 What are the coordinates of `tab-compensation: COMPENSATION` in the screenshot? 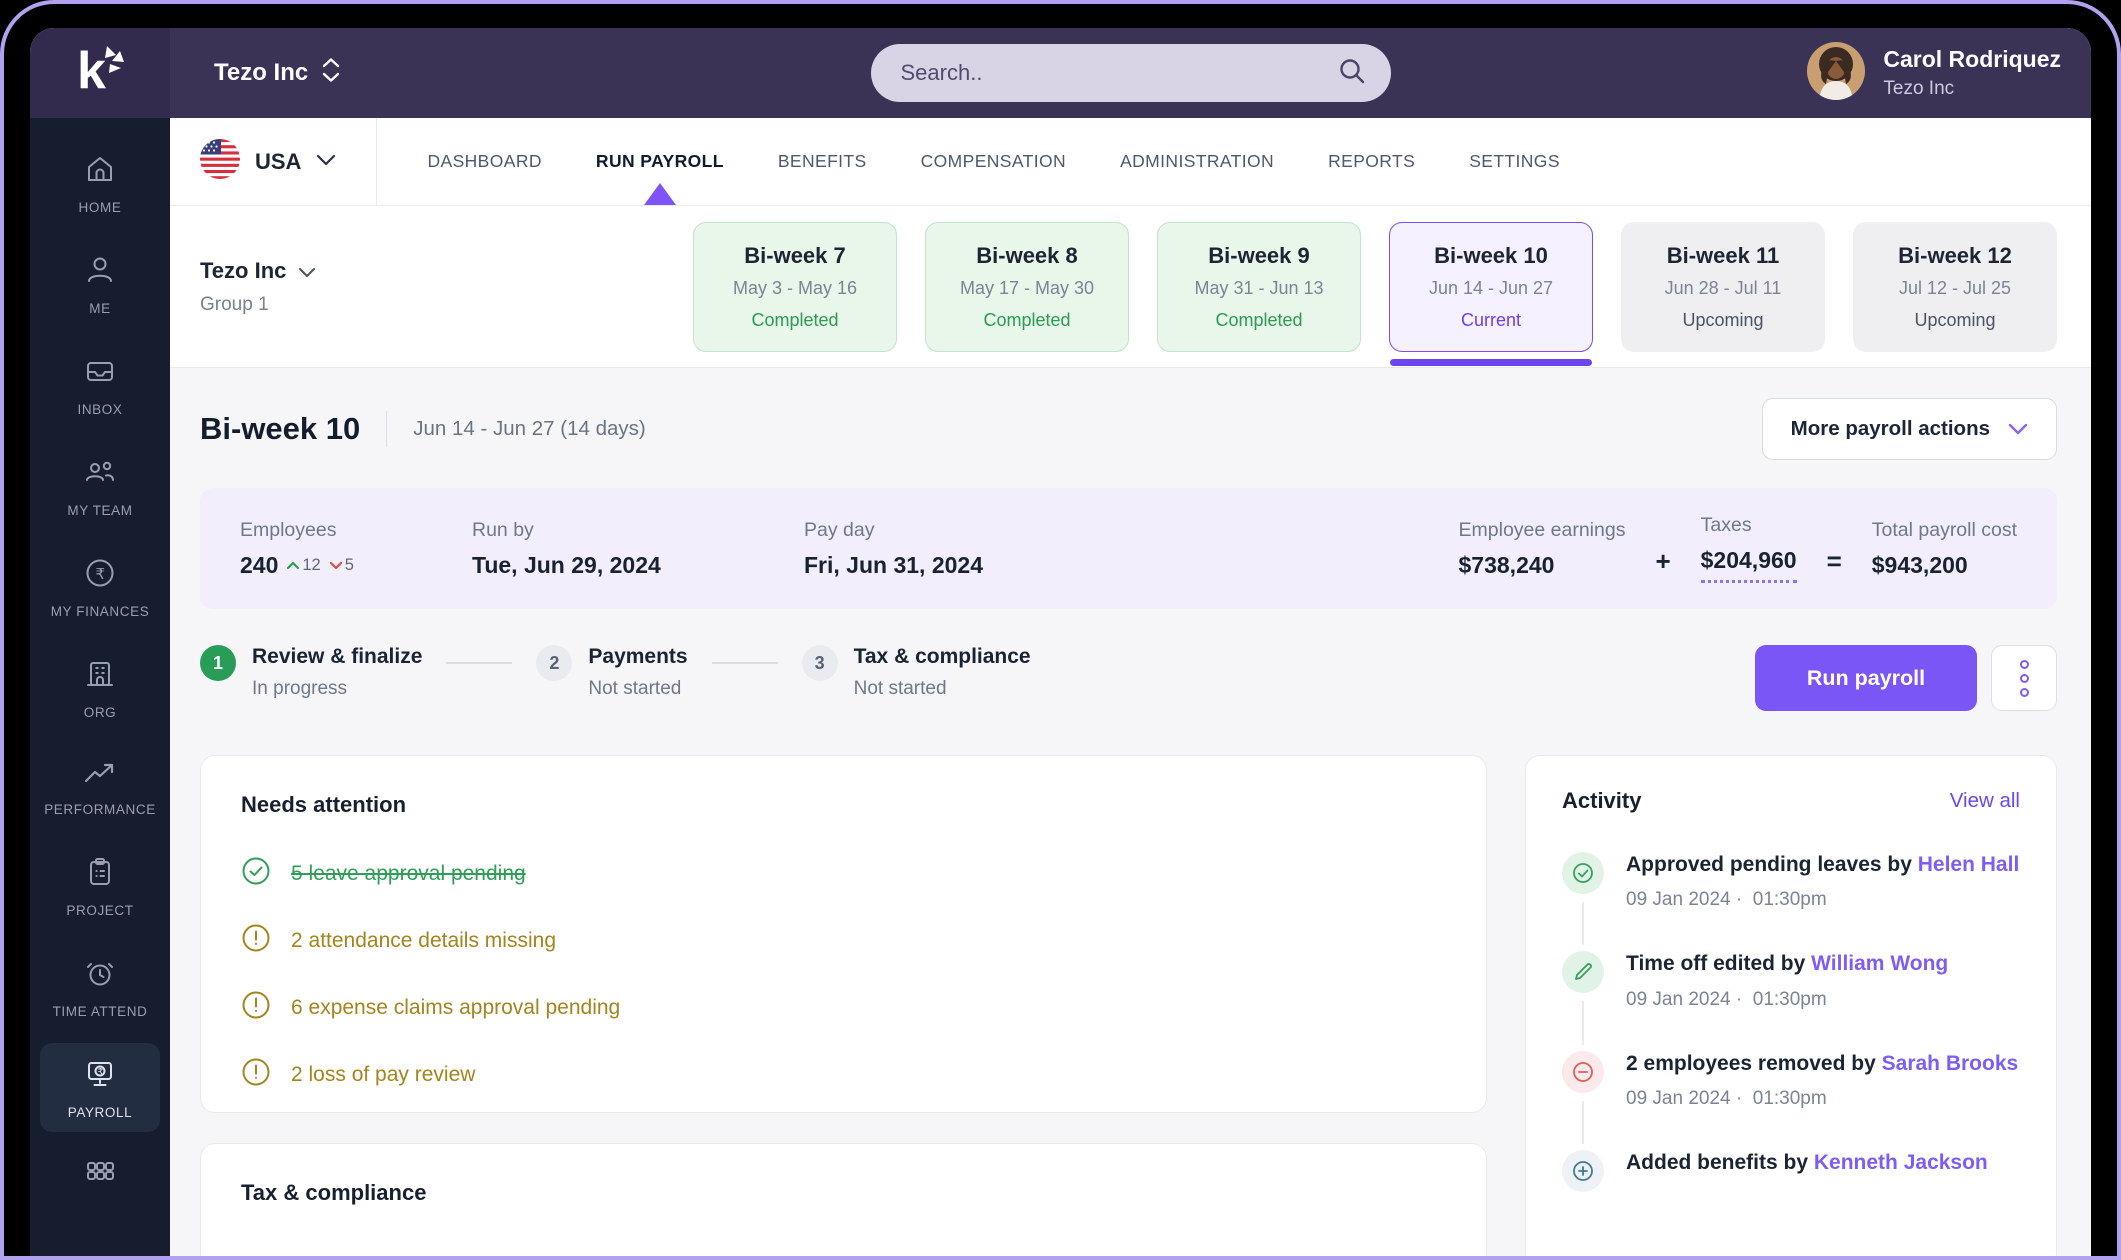 It's located at (993, 161).